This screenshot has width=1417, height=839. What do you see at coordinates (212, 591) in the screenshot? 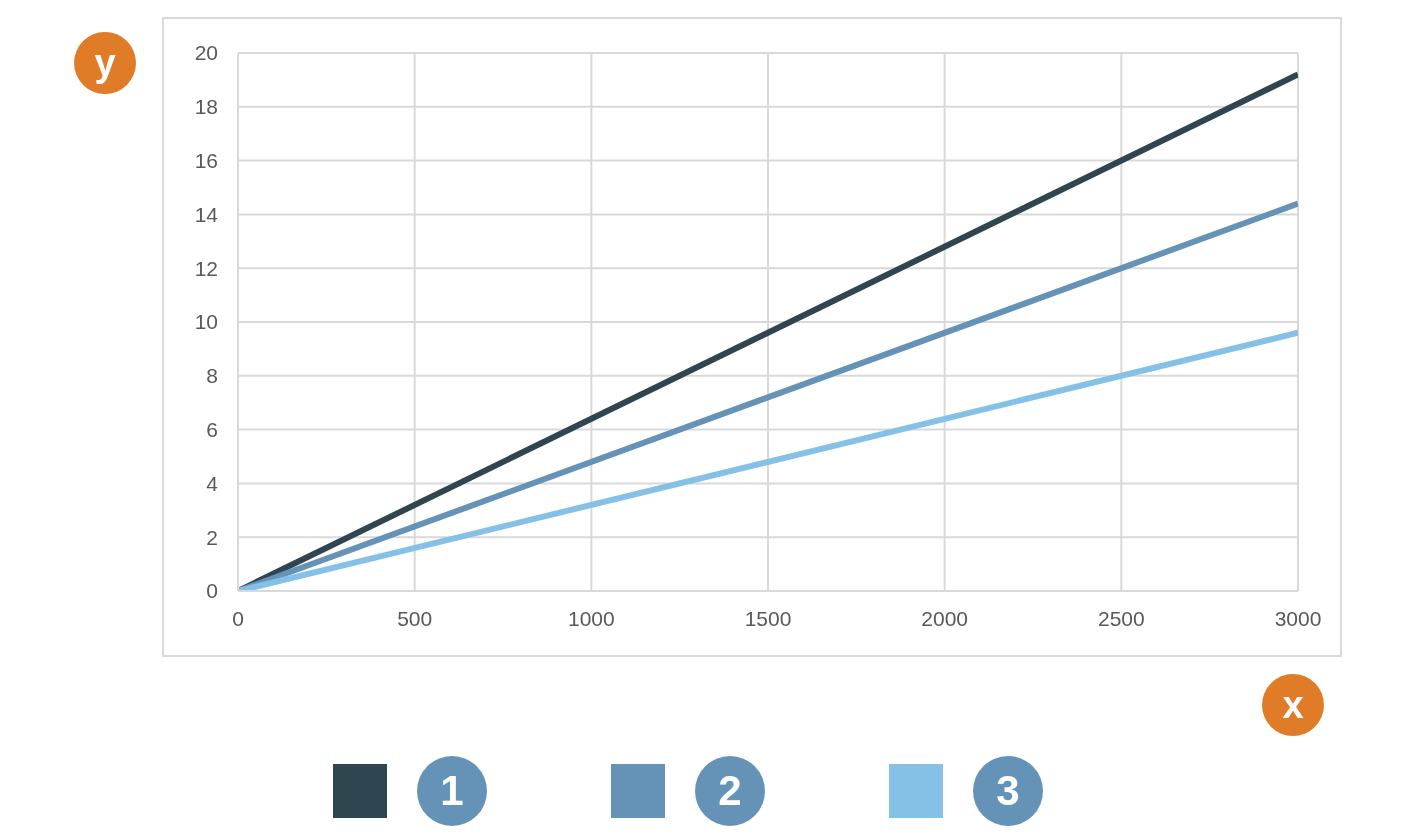
I see `y-tick-label: 0` at bounding box center [212, 591].